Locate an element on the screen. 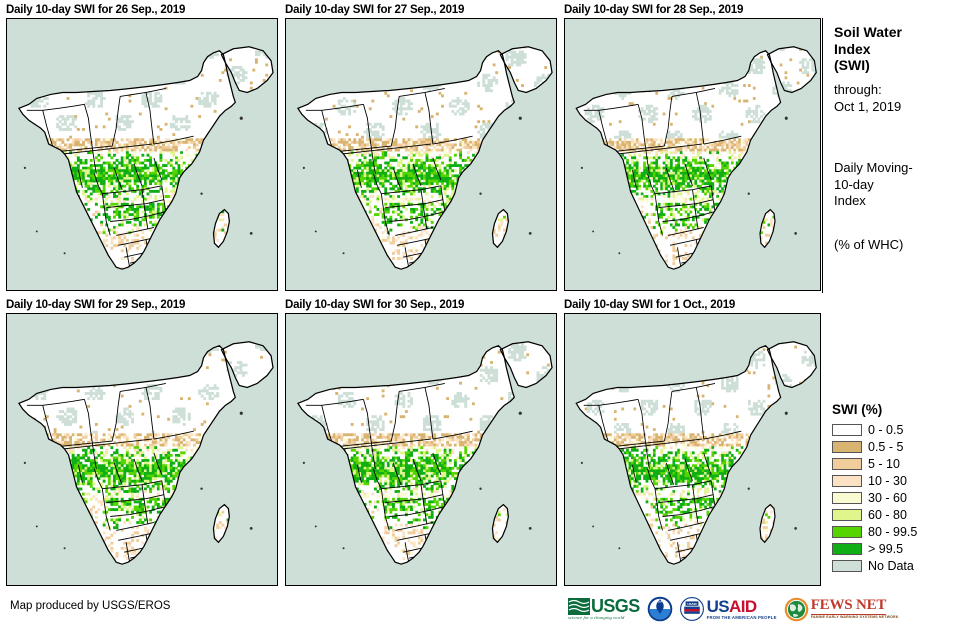 This screenshot has width=967, height=626. legend-item: 0 - 0.5 is located at coordinates (899, 429).